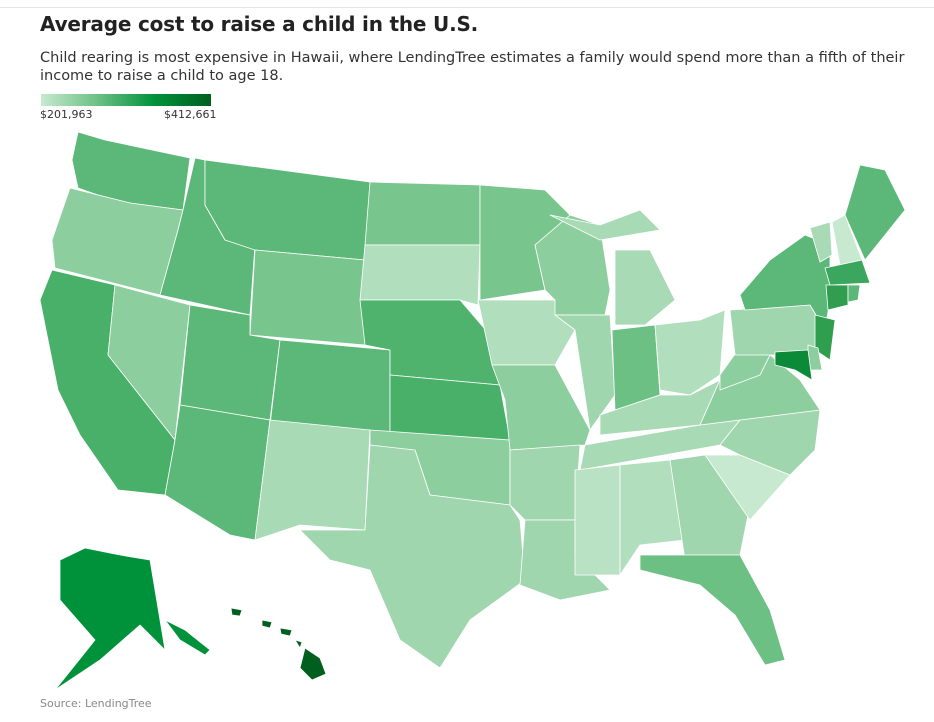  I want to click on state-az, so click(217, 472).